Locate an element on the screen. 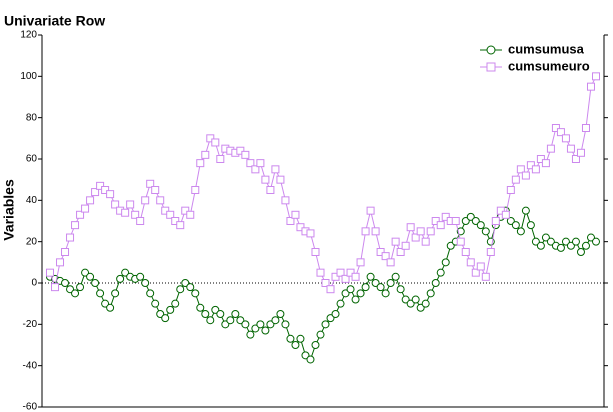 This screenshot has width=613, height=412. legend-label: cumsumeuro is located at coordinates (549, 65).